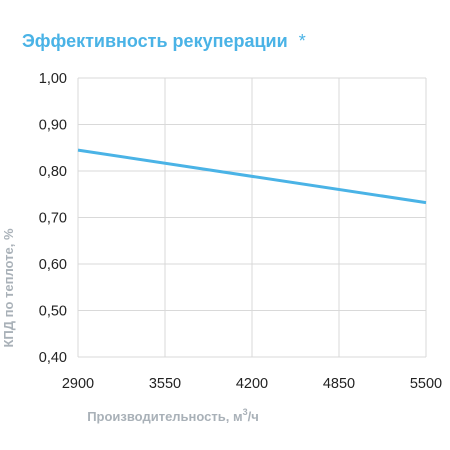  I want to click on x-tick-label: 5500, so click(426, 384).